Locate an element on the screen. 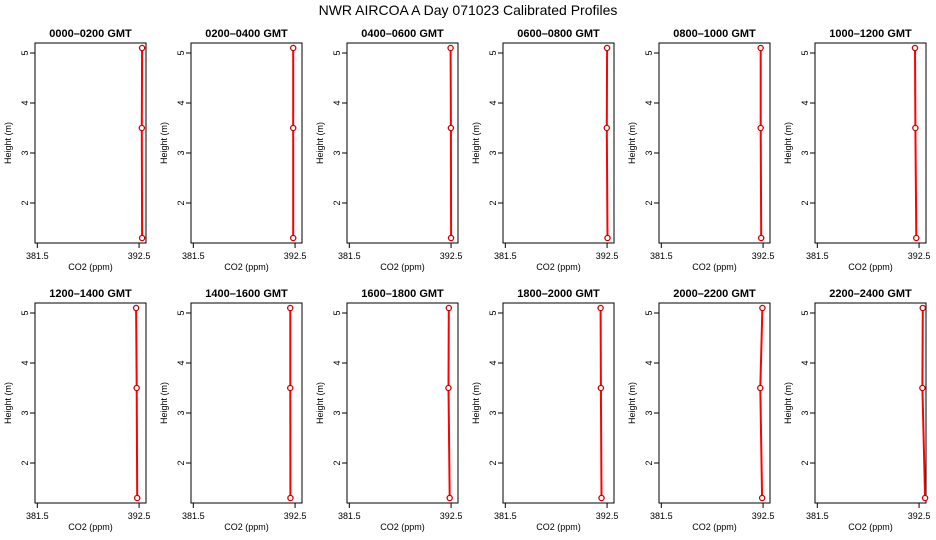  panel-title: 0400–0600 GMT is located at coordinates (402, 34).